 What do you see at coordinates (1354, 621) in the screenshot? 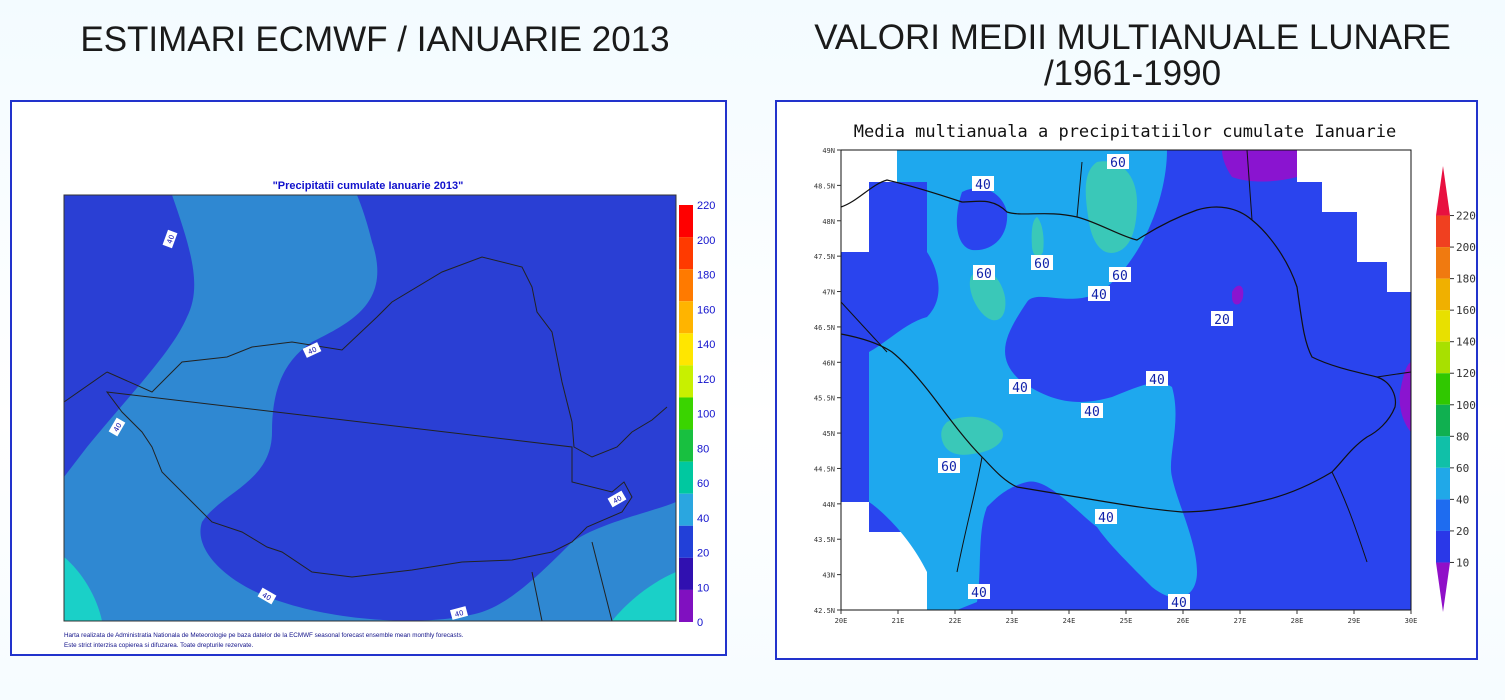
I see `longitude-tick-label: 29E` at bounding box center [1354, 621].